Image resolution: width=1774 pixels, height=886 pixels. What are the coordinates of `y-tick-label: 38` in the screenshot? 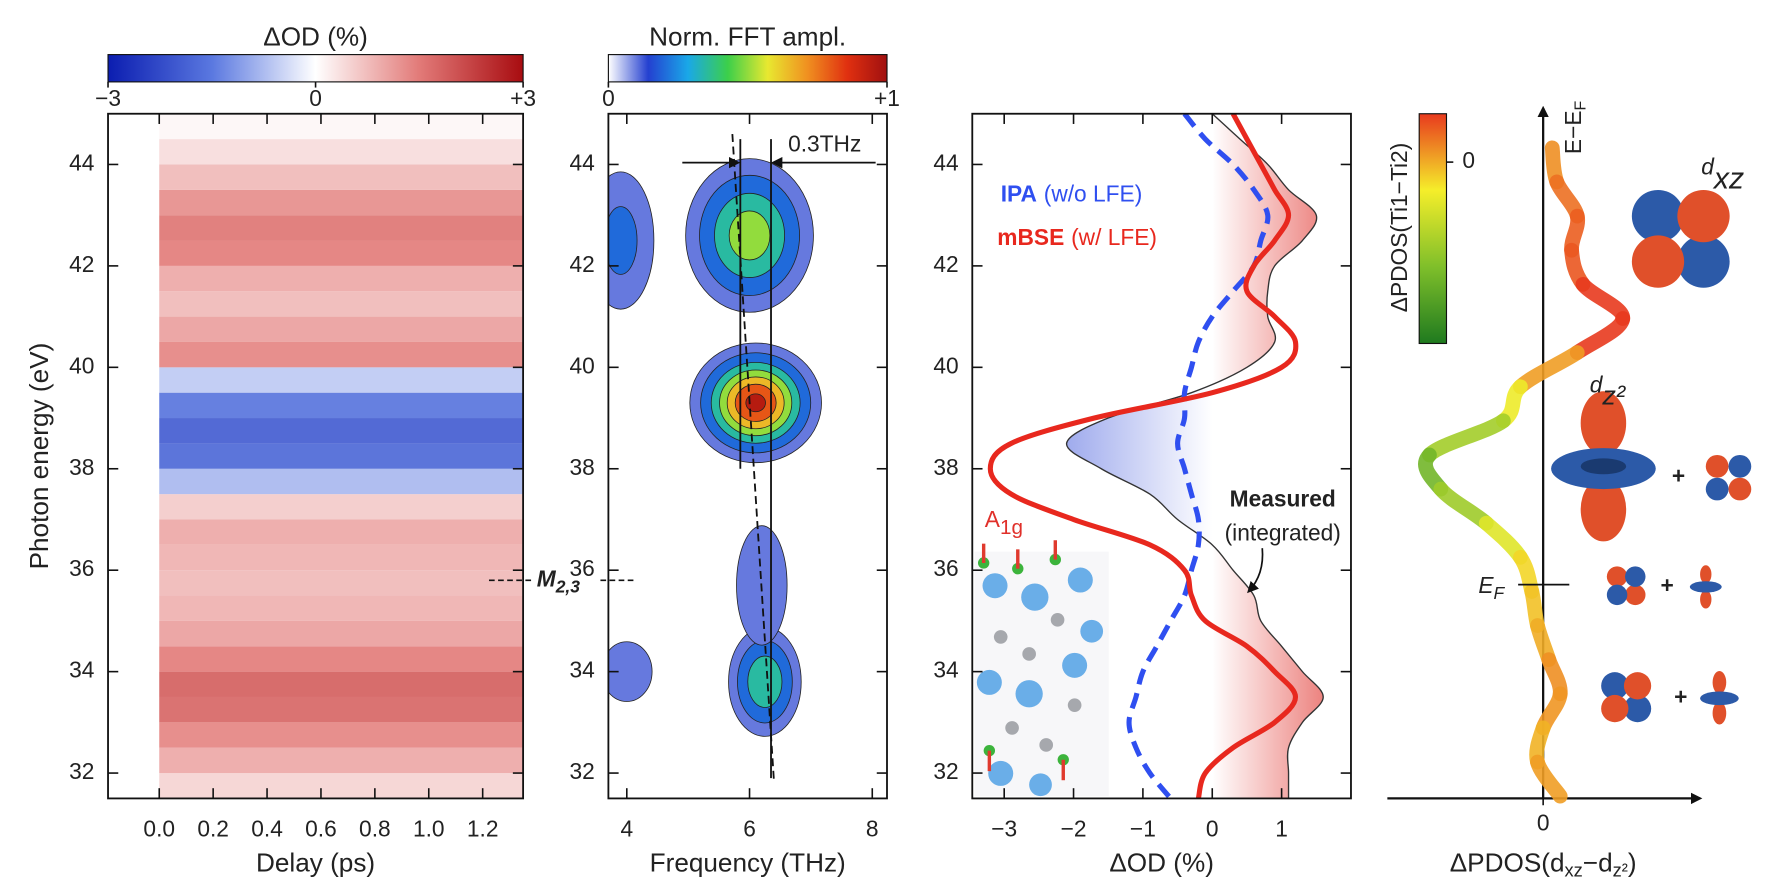 It's located at (81, 467).